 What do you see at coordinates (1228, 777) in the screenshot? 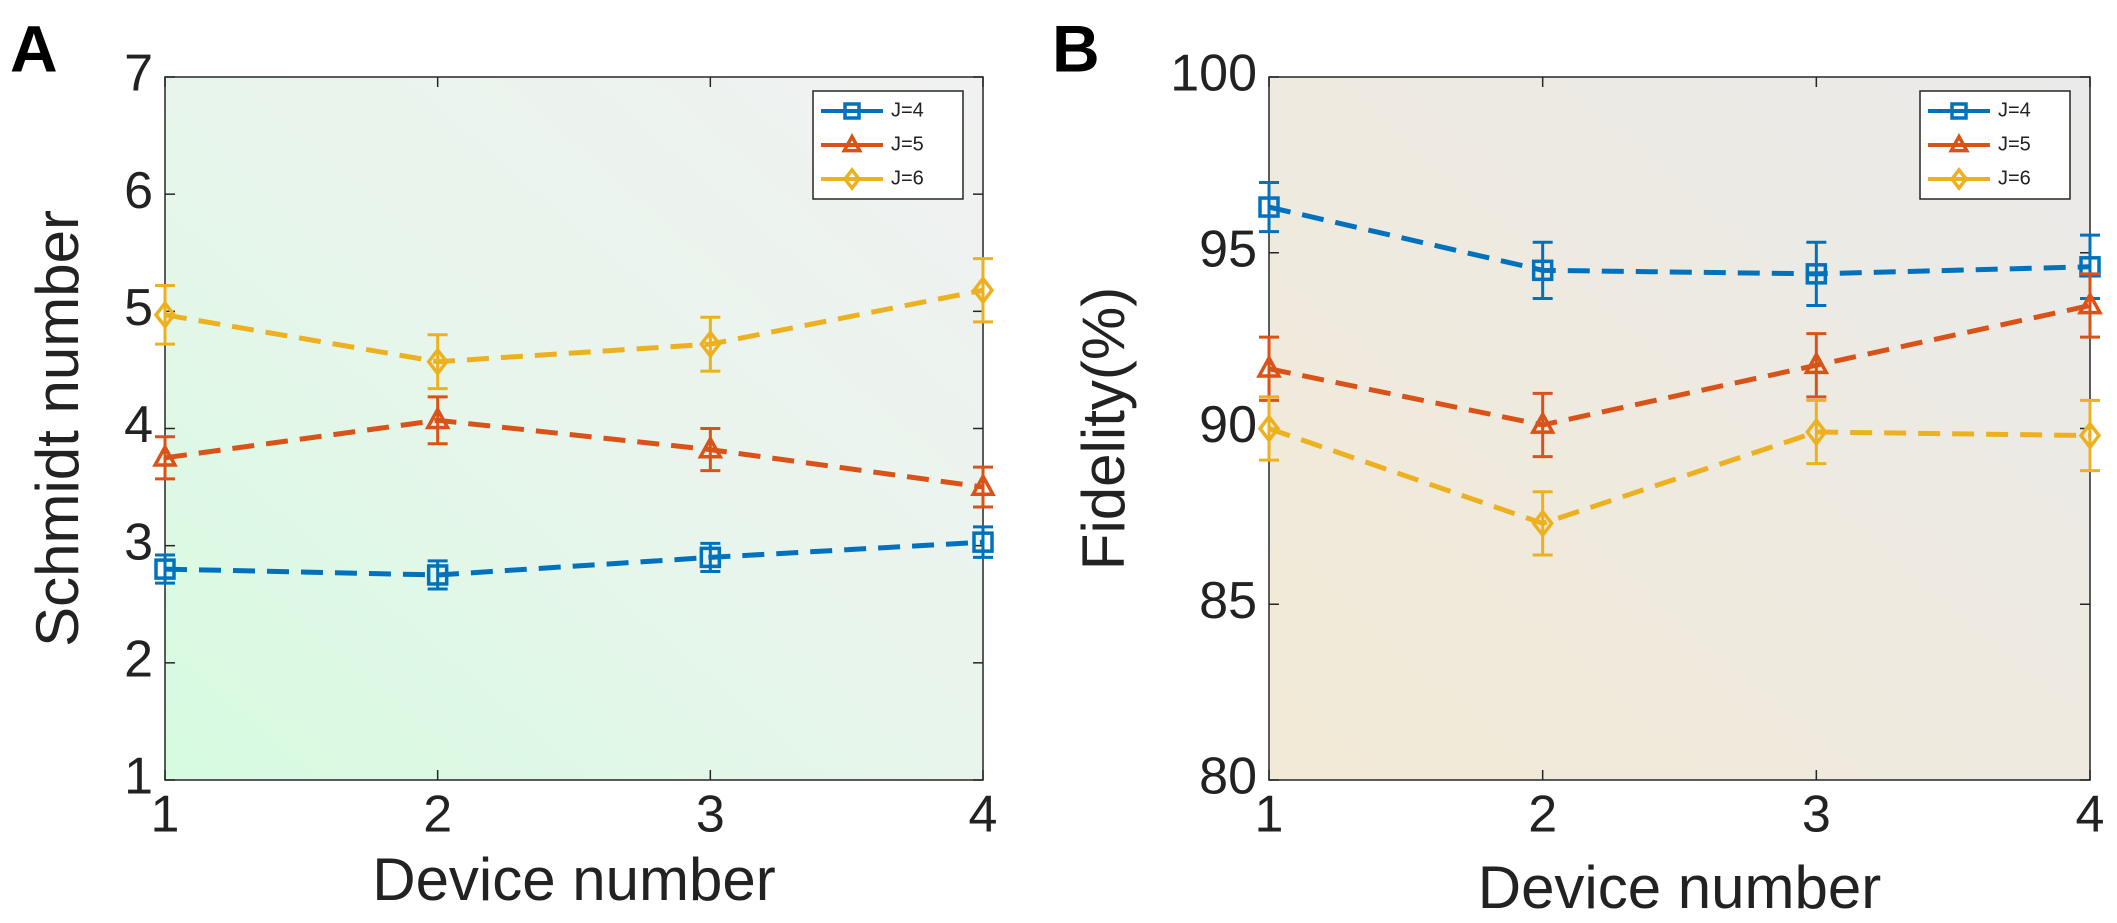
I see `y-tick-label: 80` at bounding box center [1228, 777].